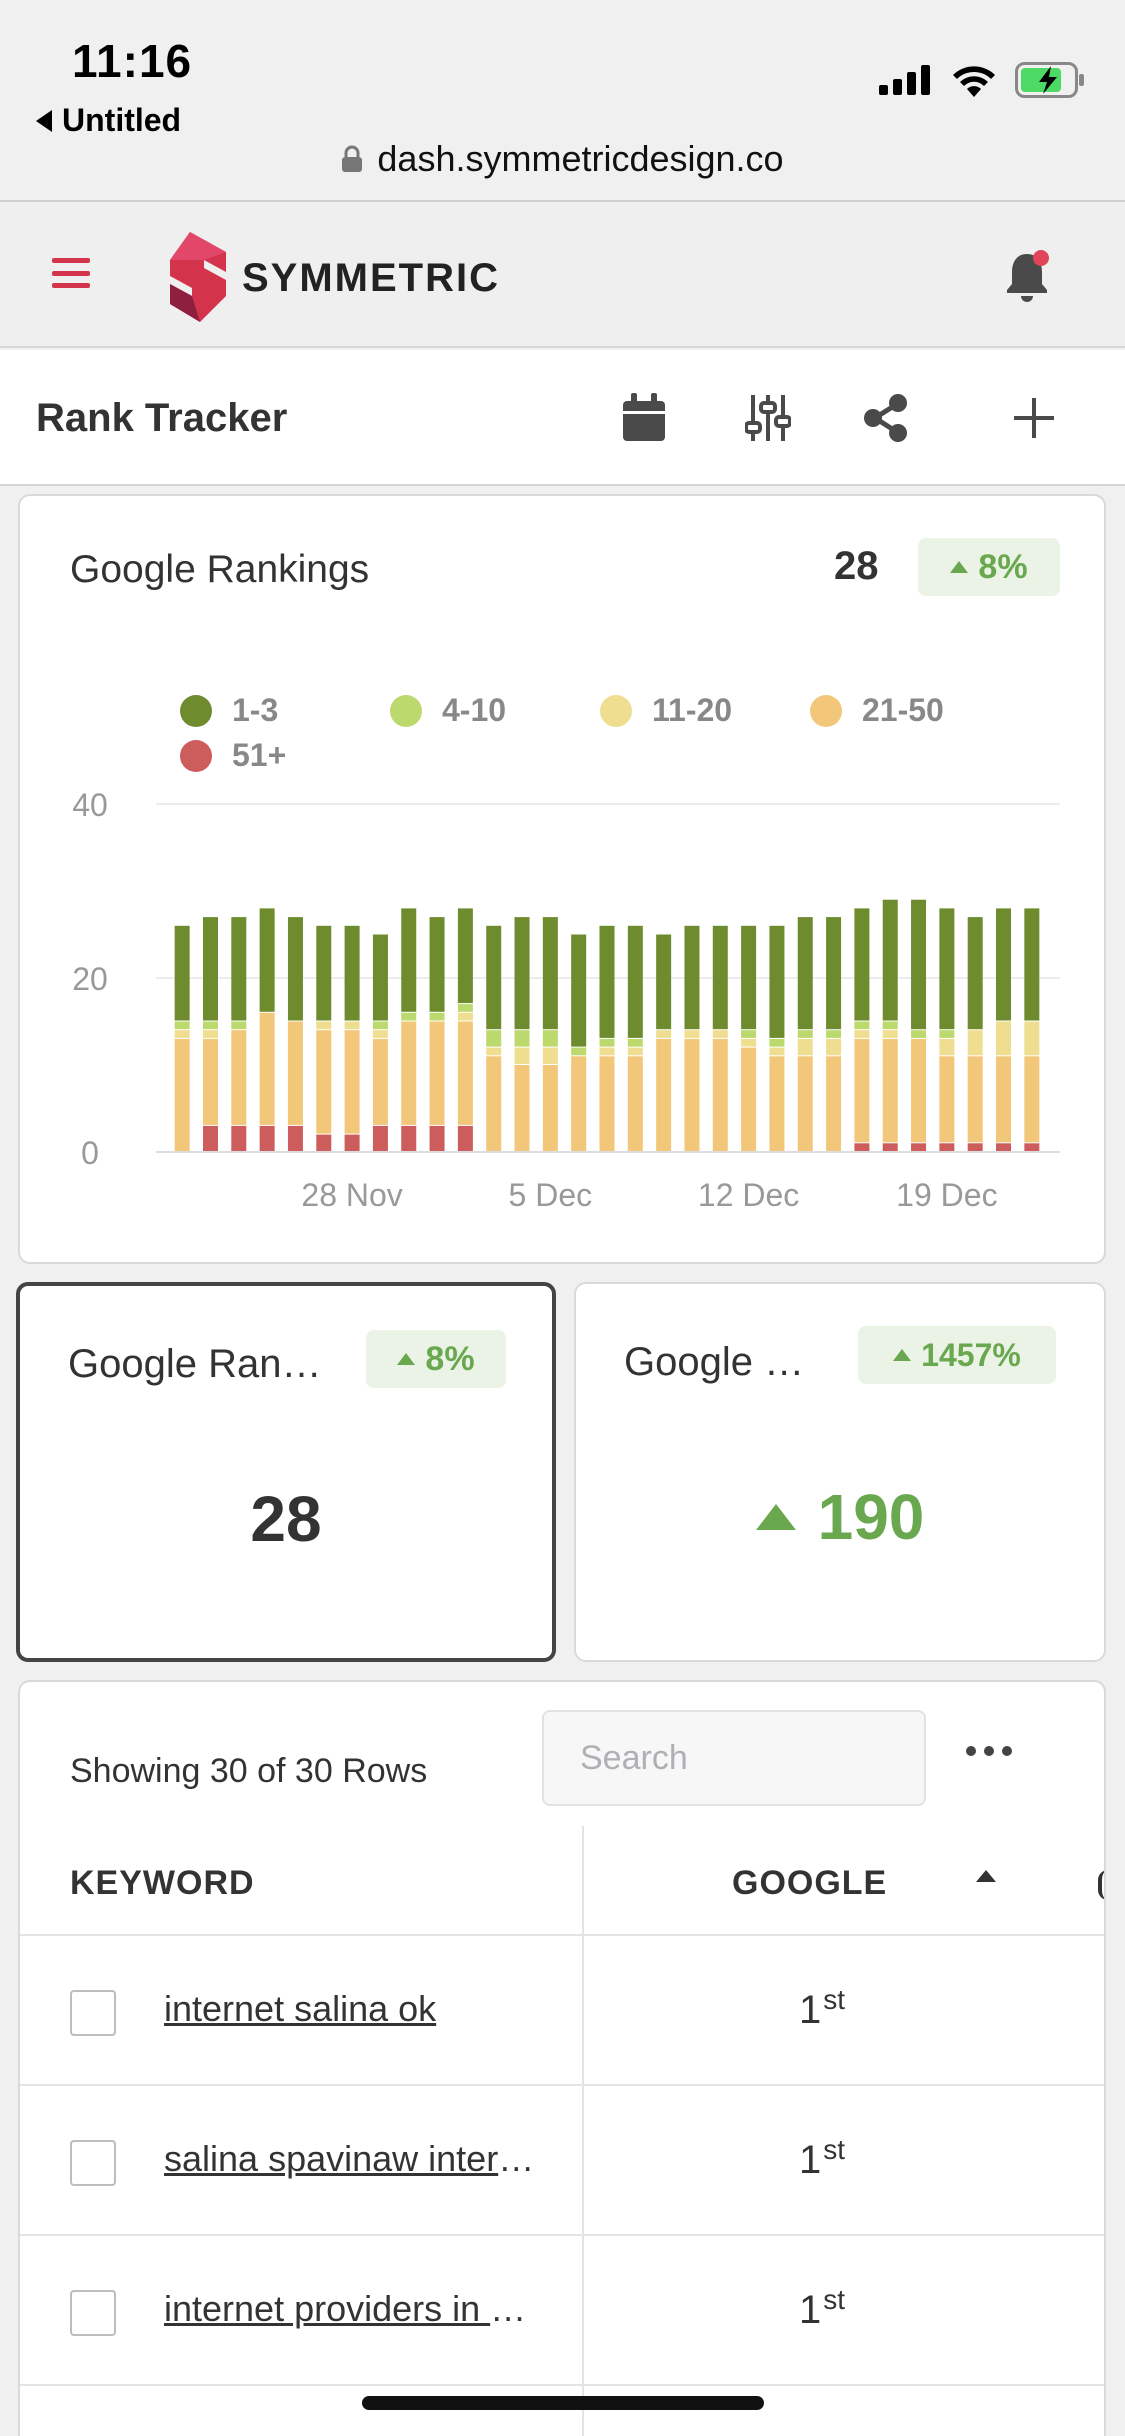 This screenshot has height=2436, width=1125. I want to click on up-arrow-icon, so click(406, 1359).